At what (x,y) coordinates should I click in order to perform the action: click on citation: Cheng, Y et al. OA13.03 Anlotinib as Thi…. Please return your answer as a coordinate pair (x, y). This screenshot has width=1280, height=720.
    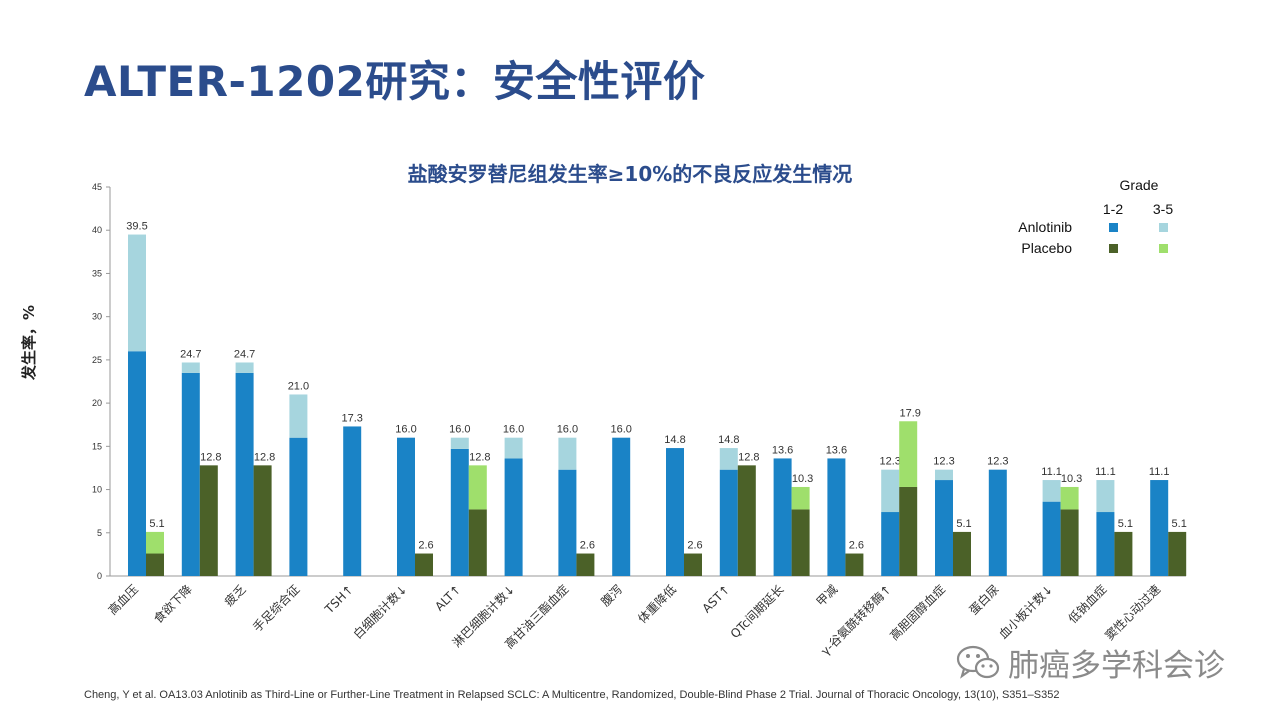
    Looking at the image, I should click on (572, 695).